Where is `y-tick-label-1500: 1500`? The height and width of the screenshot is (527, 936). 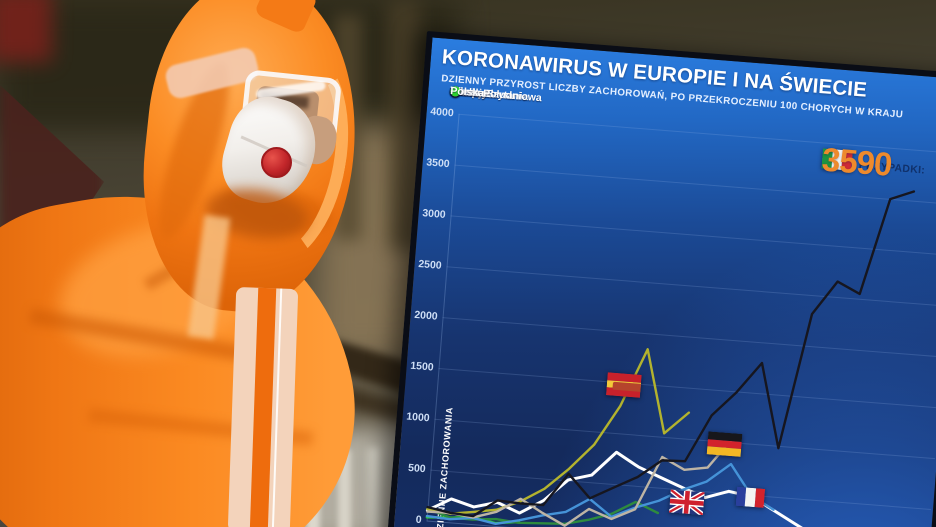
y-tick-label-1500: 1500 is located at coordinates (422, 366).